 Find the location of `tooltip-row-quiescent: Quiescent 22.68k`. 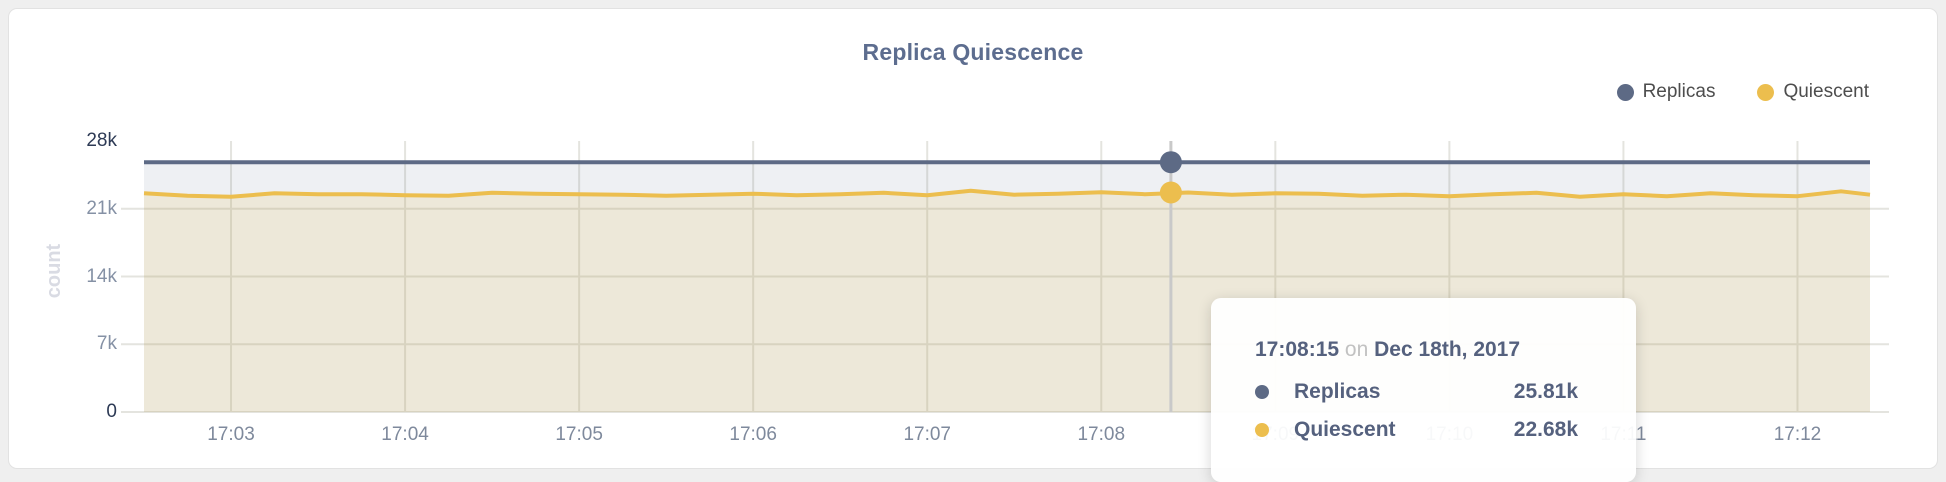

tooltip-row-quiescent: Quiescent 22.68k is located at coordinates (1416, 430).